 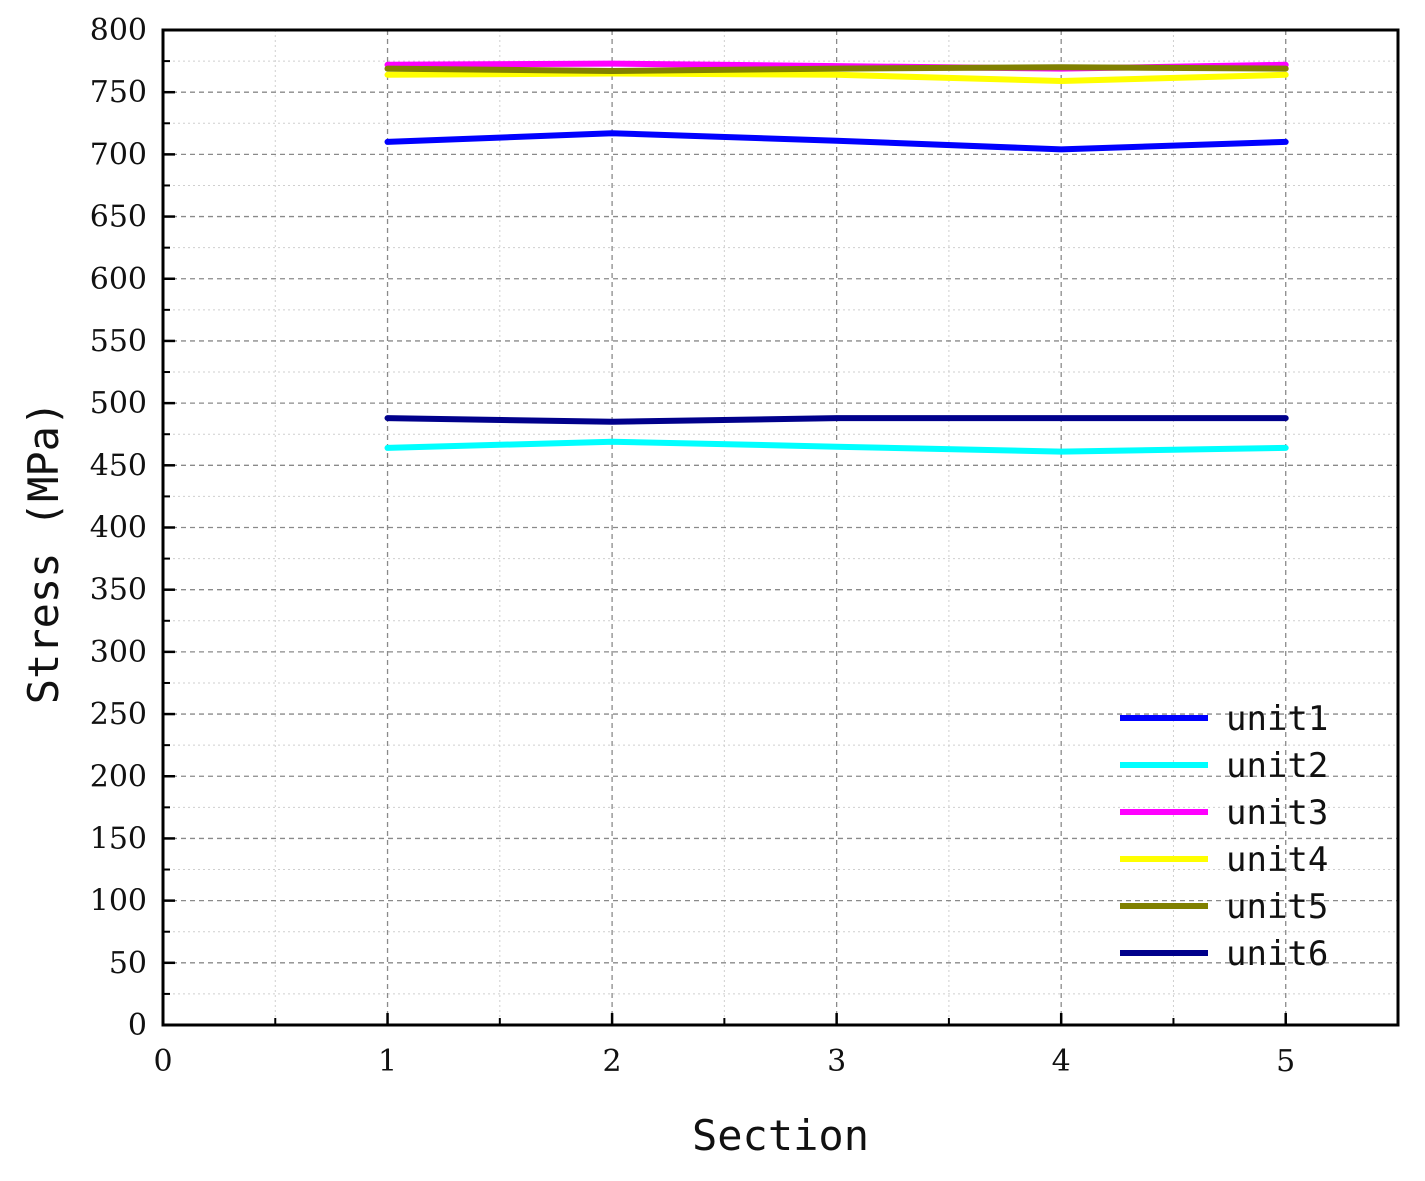 What do you see at coordinates (118, 341) in the screenshot?
I see `y-tick-label: 550` at bounding box center [118, 341].